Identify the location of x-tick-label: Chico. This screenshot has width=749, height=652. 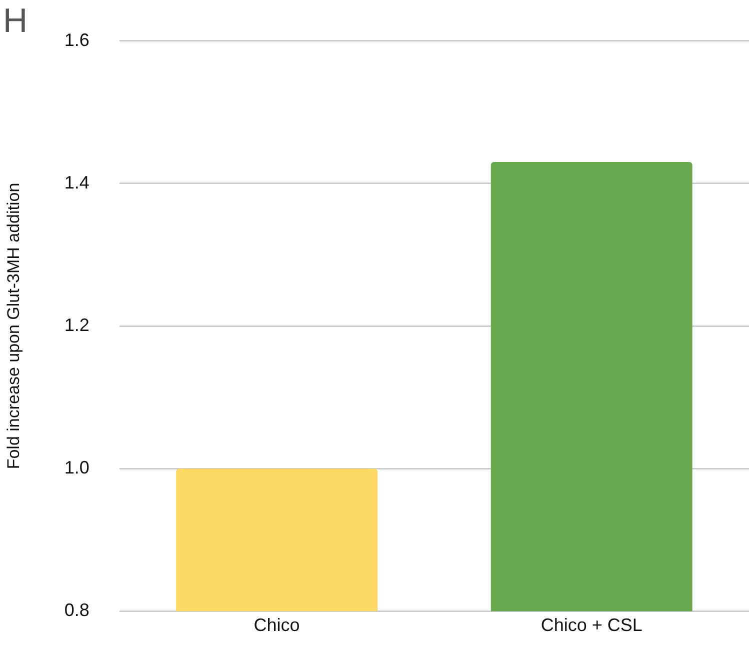
(277, 624).